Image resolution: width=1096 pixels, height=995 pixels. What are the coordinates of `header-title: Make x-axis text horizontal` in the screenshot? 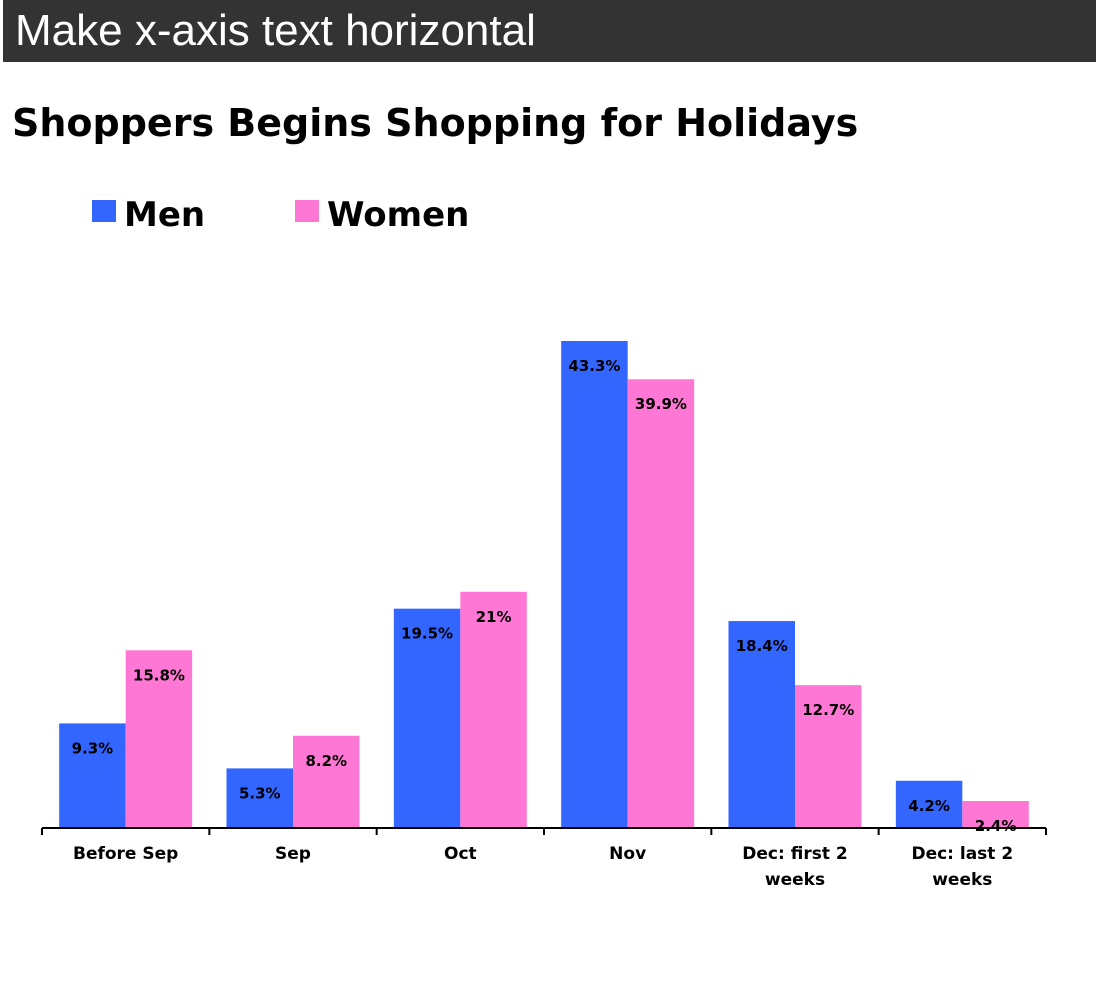 It's located at (275, 30).